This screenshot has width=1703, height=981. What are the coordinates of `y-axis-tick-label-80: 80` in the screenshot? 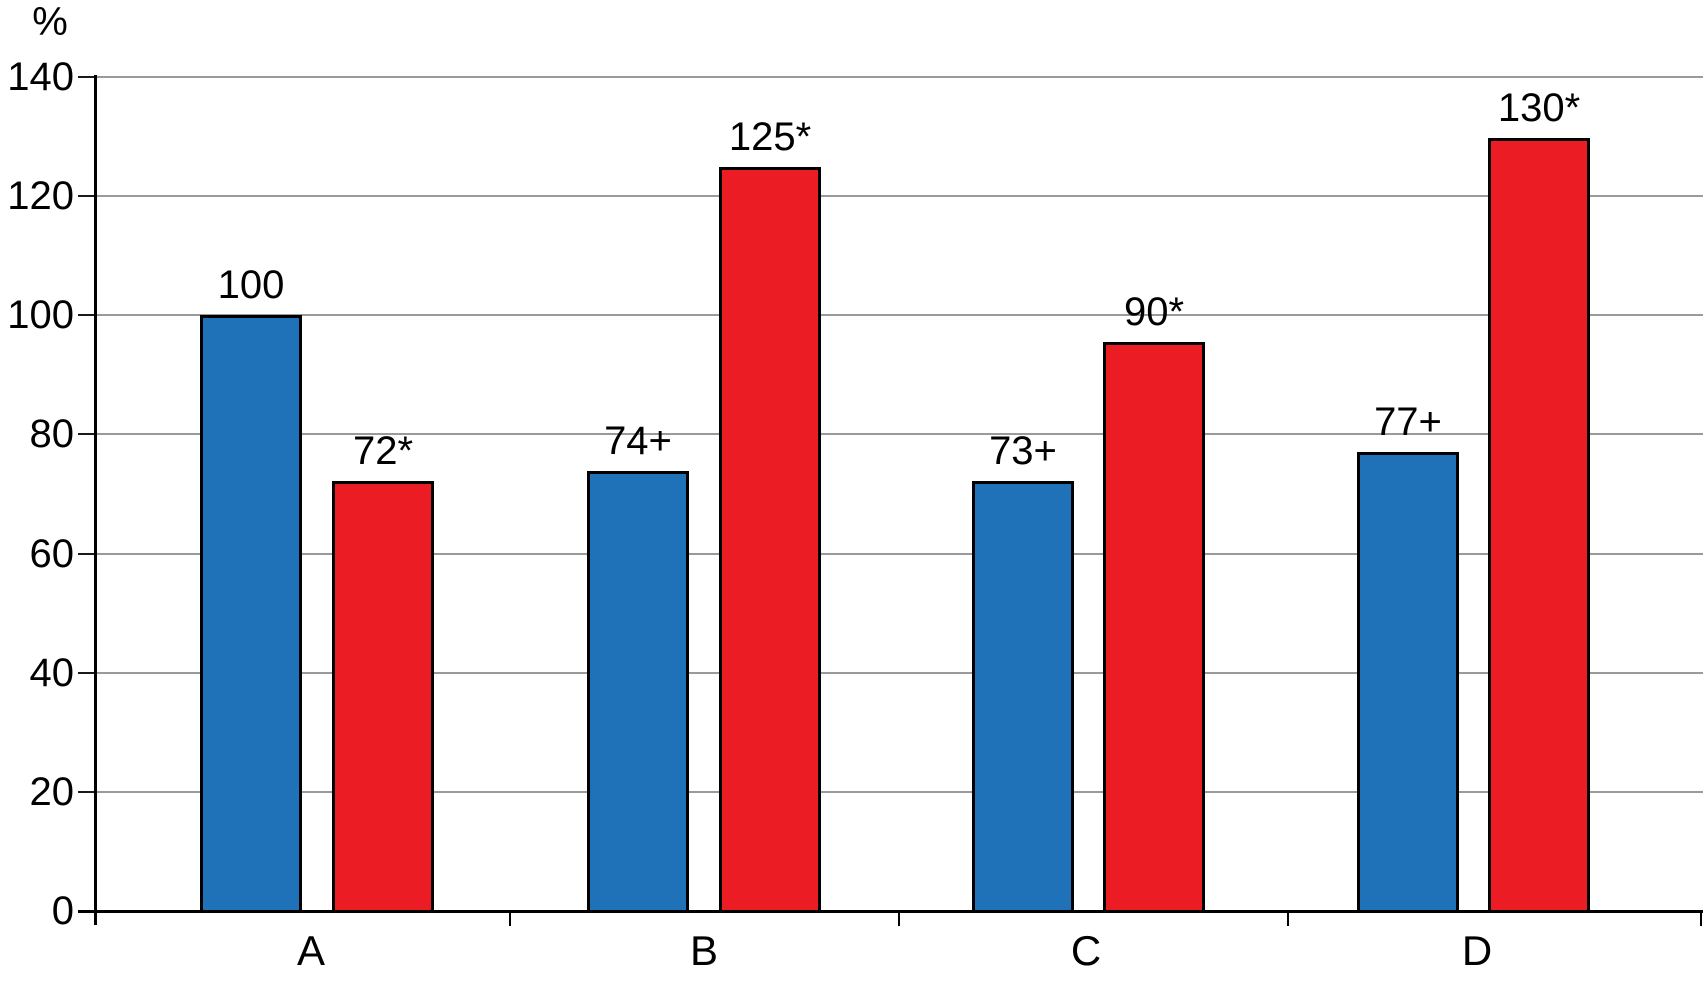 It's located at (52, 434).